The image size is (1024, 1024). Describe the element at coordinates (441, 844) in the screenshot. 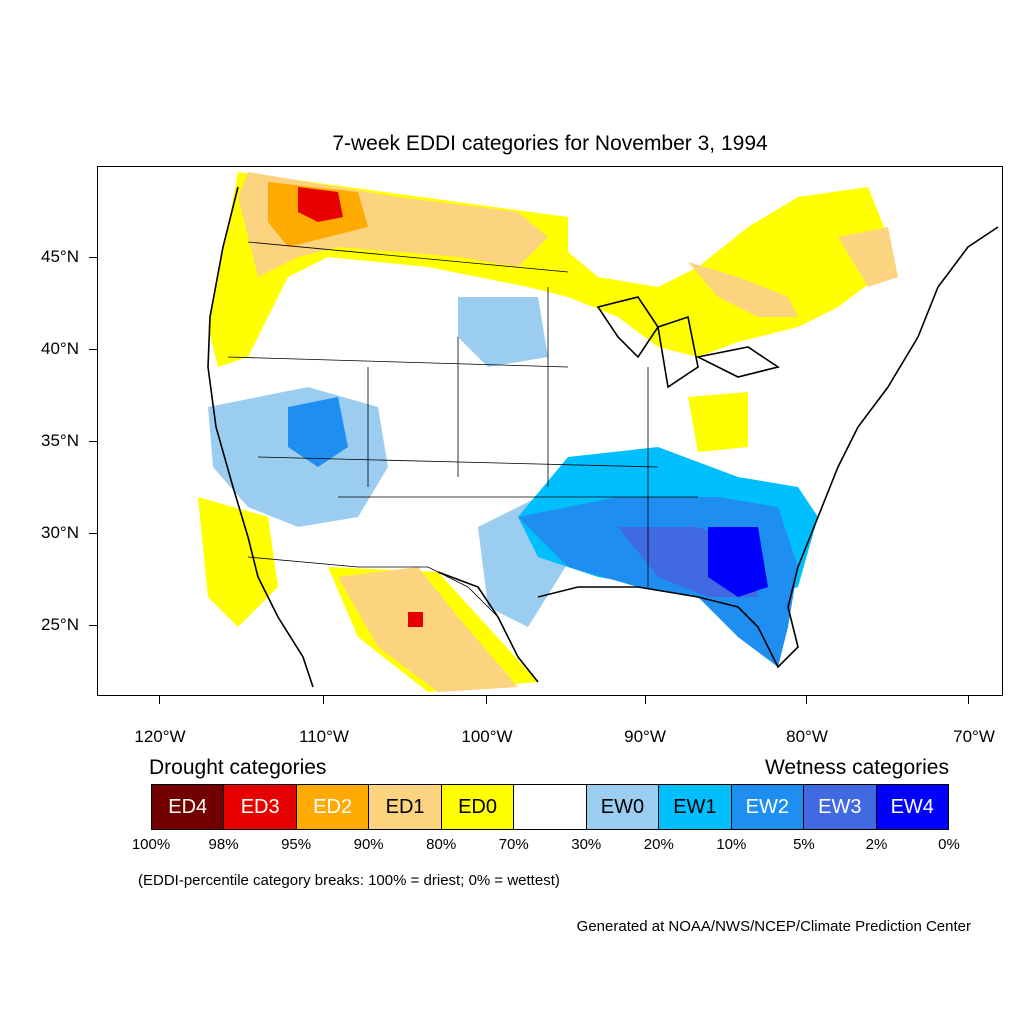

I see `legend-percent-label: 80%` at that location.